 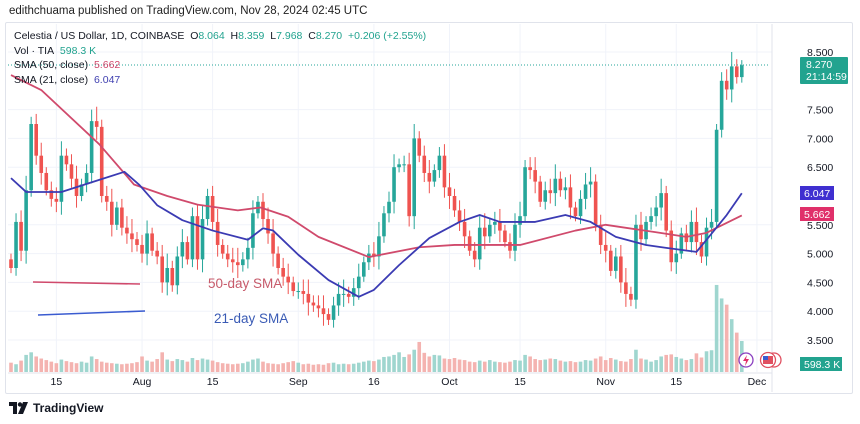 I want to click on open-label: O, so click(x=194, y=36).